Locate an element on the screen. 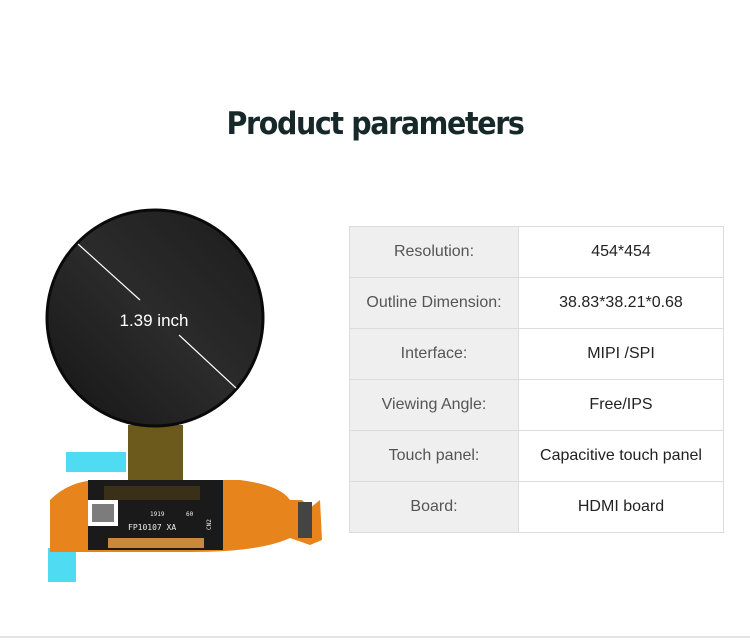 This screenshot has height=640, width=750. spec-value: MIPI /SPI is located at coordinates (621, 354).